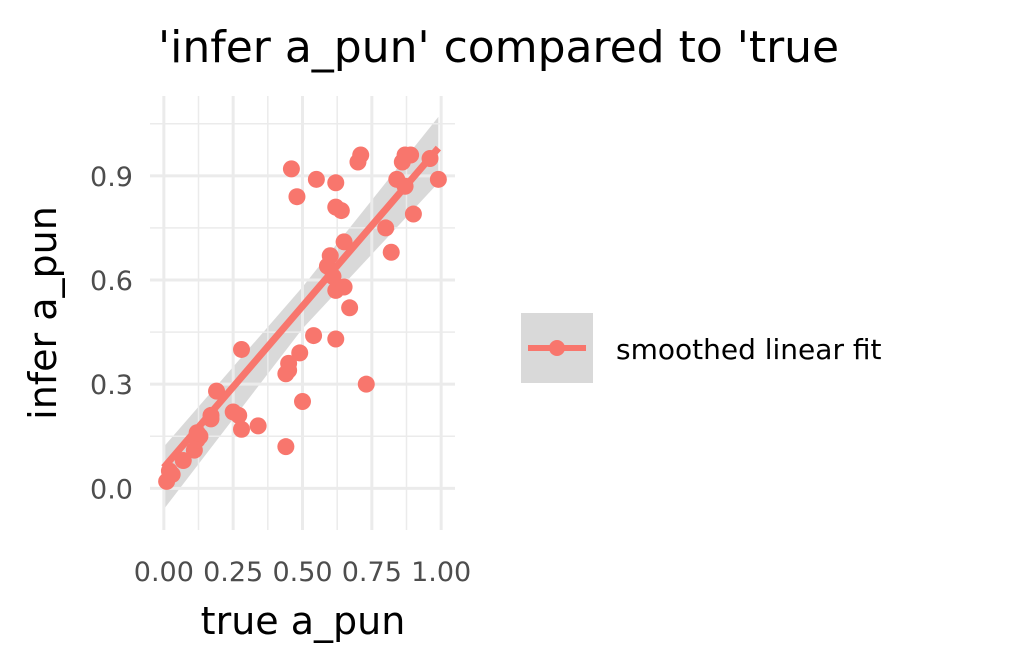 This screenshot has width=1009, height=665. I want to click on legend: smoothed linear fit, so click(701, 348).